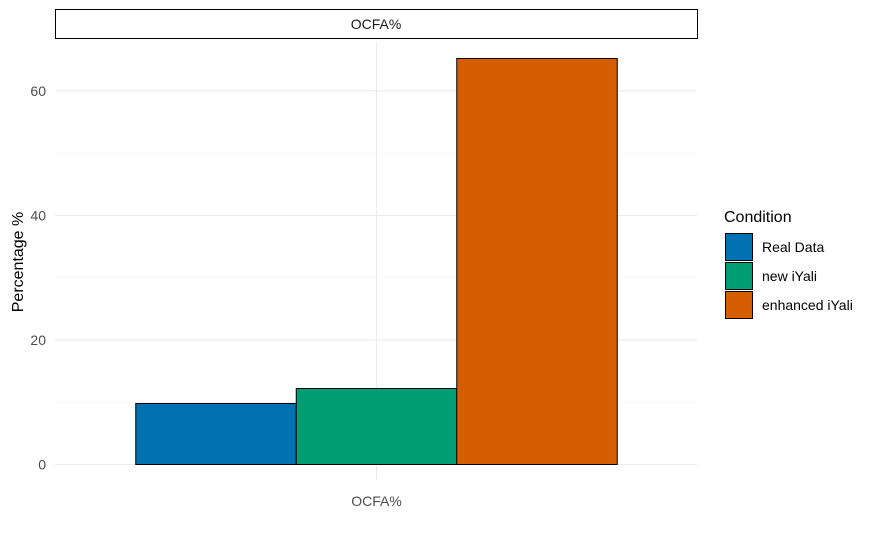 Image resolution: width=875 pixels, height=540 pixels. What do you see at coordinates (758, 217) in the screenshot?
I see `legend-title: Condition` at bounding box center [758, 217].